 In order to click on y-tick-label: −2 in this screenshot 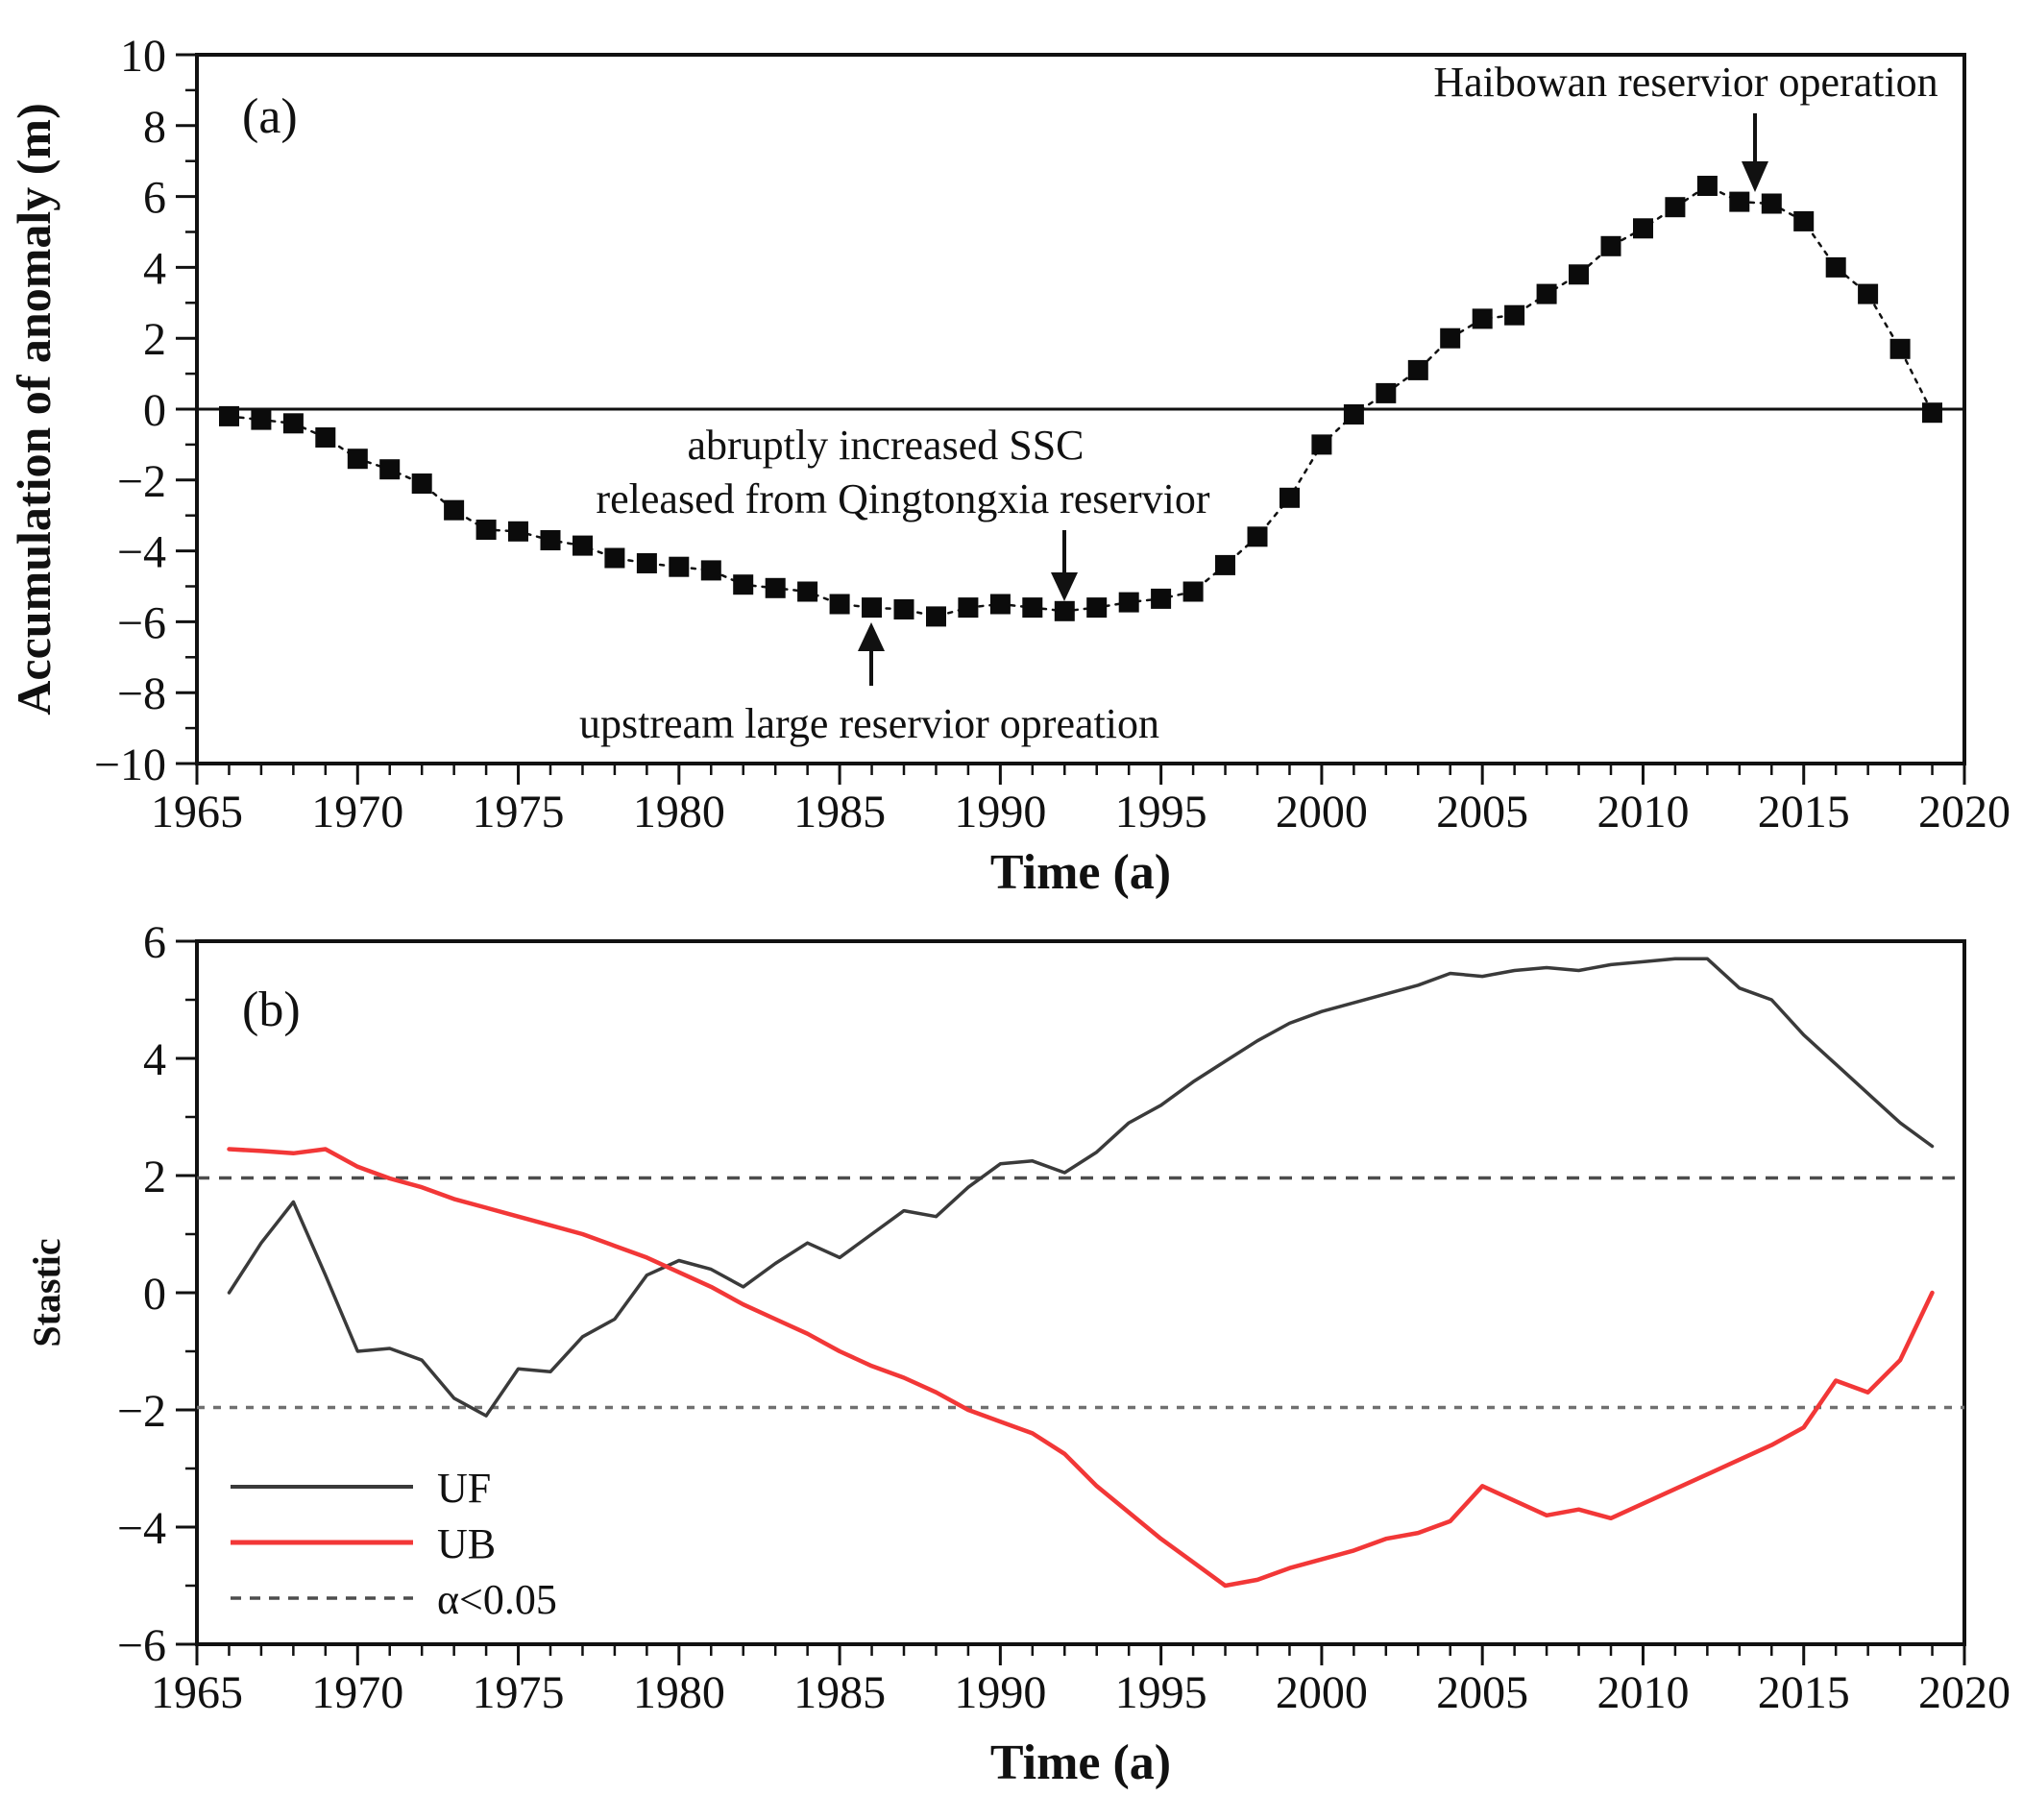, I will do `click(141, 1411)`.